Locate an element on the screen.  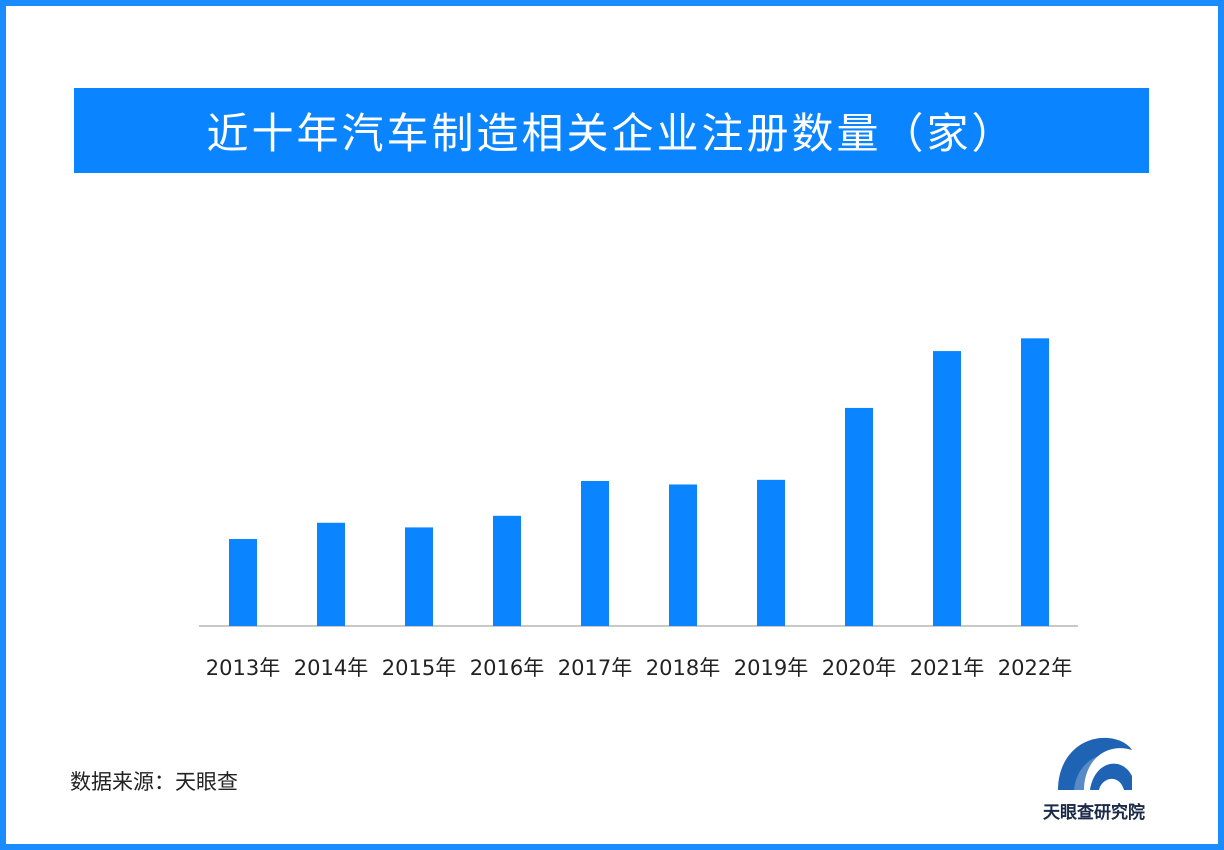
bar-2015年 is located at coordinates (419, 576).